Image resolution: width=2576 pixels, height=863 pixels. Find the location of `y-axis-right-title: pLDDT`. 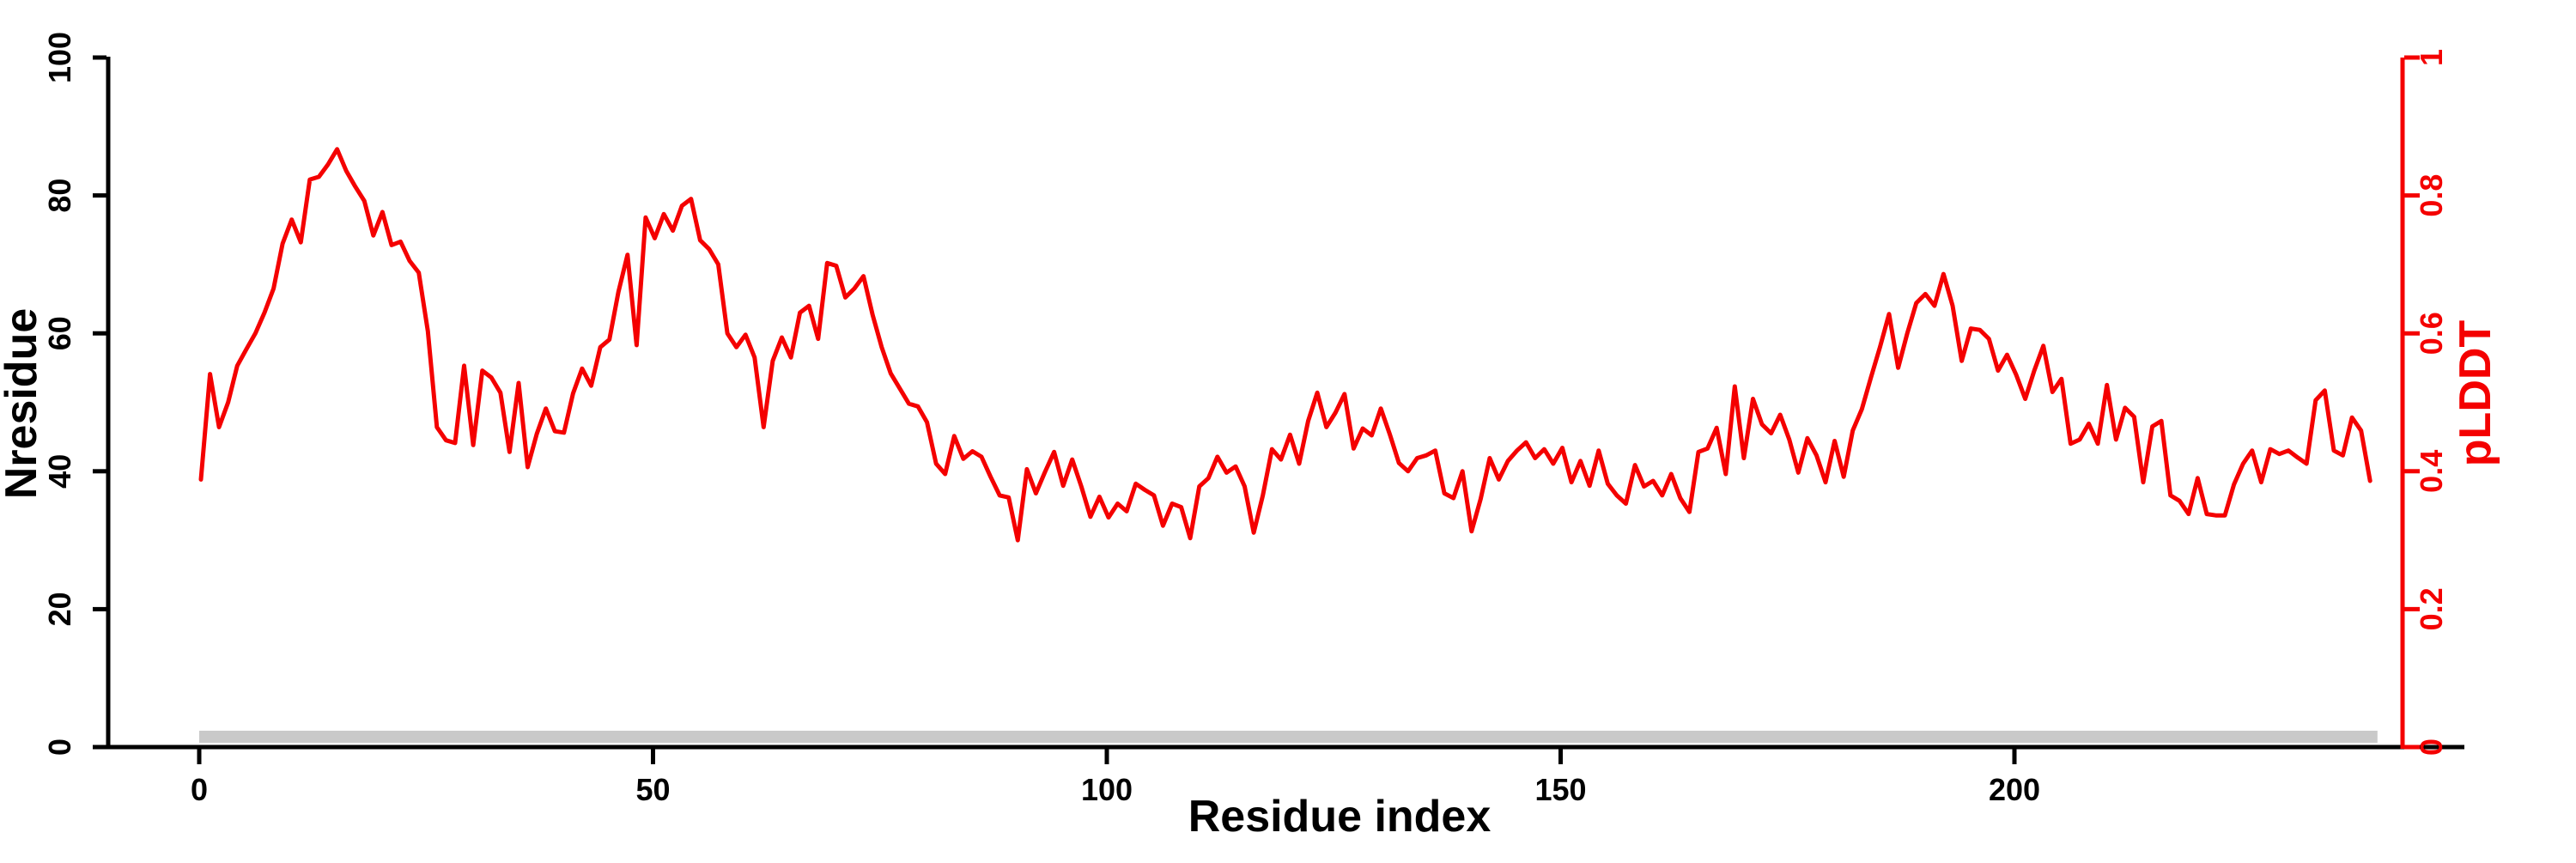

y-axis-right-title: pLDDT is located at coordinates (2475, 394).